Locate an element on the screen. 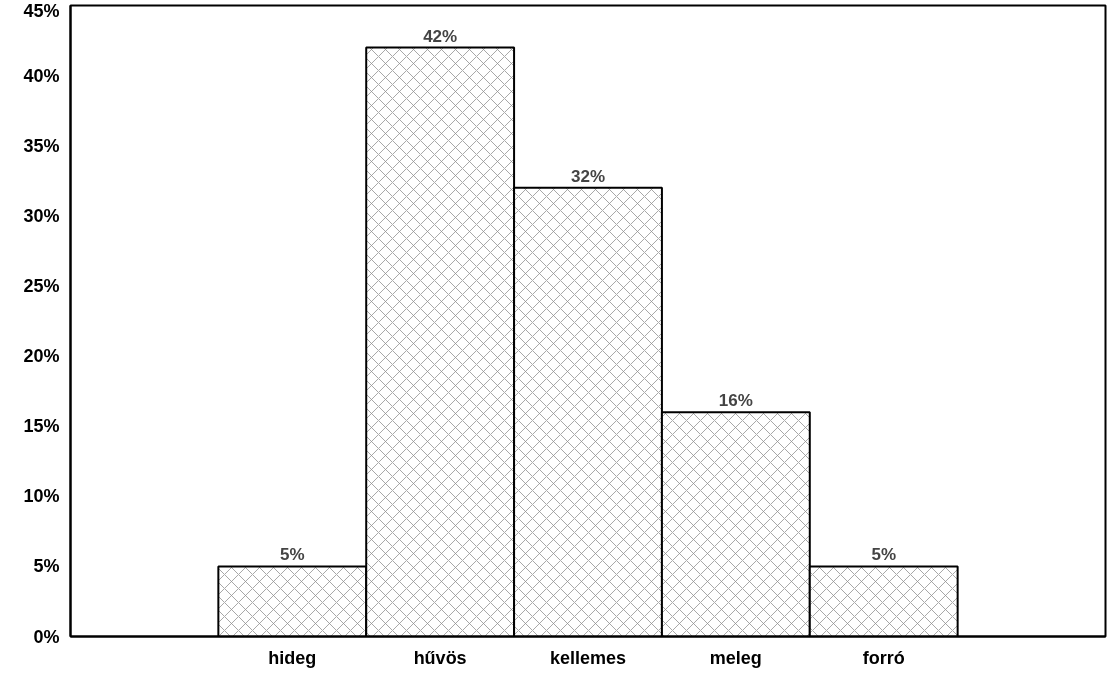 This screenshot has width=1120, height=677. y-tick-label: 15% is located at coordinates (41, 426).